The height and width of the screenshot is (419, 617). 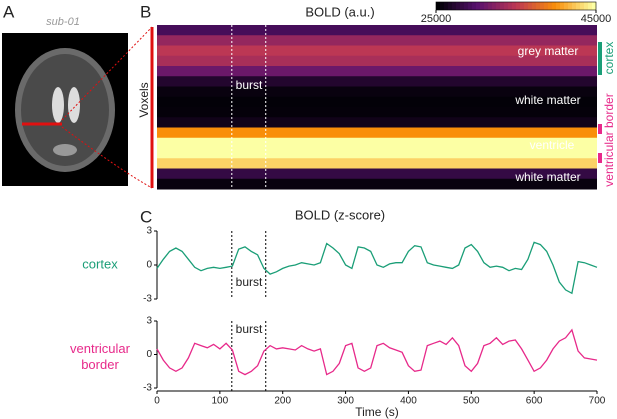 I want to click on panel-label: B, so click(x=145, y=11).